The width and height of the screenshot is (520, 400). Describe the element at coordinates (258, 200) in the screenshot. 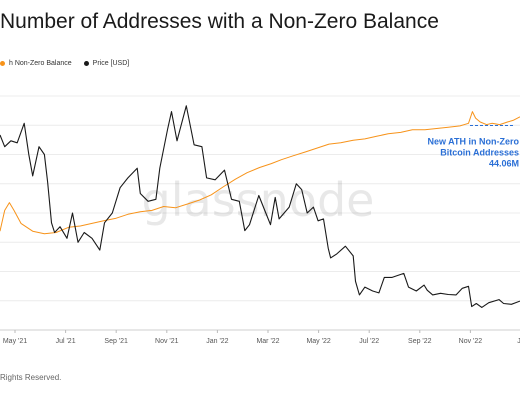

I see `watermark-text: glassnode` at that location.